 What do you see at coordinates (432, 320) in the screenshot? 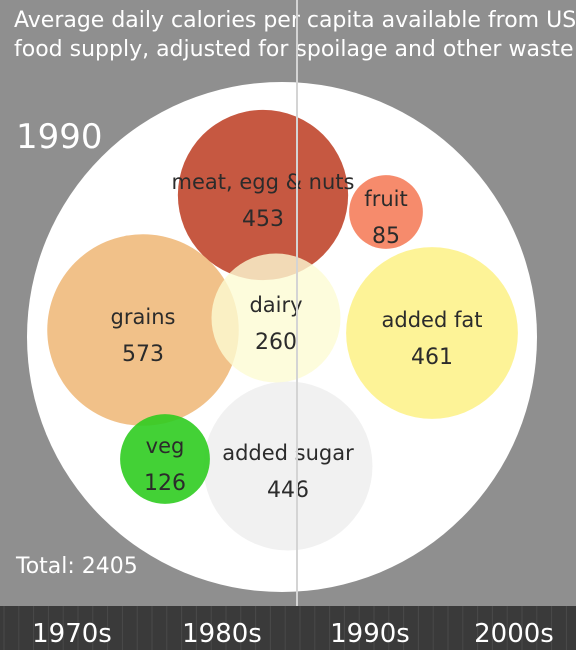
I see `bubble-label-added-fat: added fat` at bounding box center [432, 320].